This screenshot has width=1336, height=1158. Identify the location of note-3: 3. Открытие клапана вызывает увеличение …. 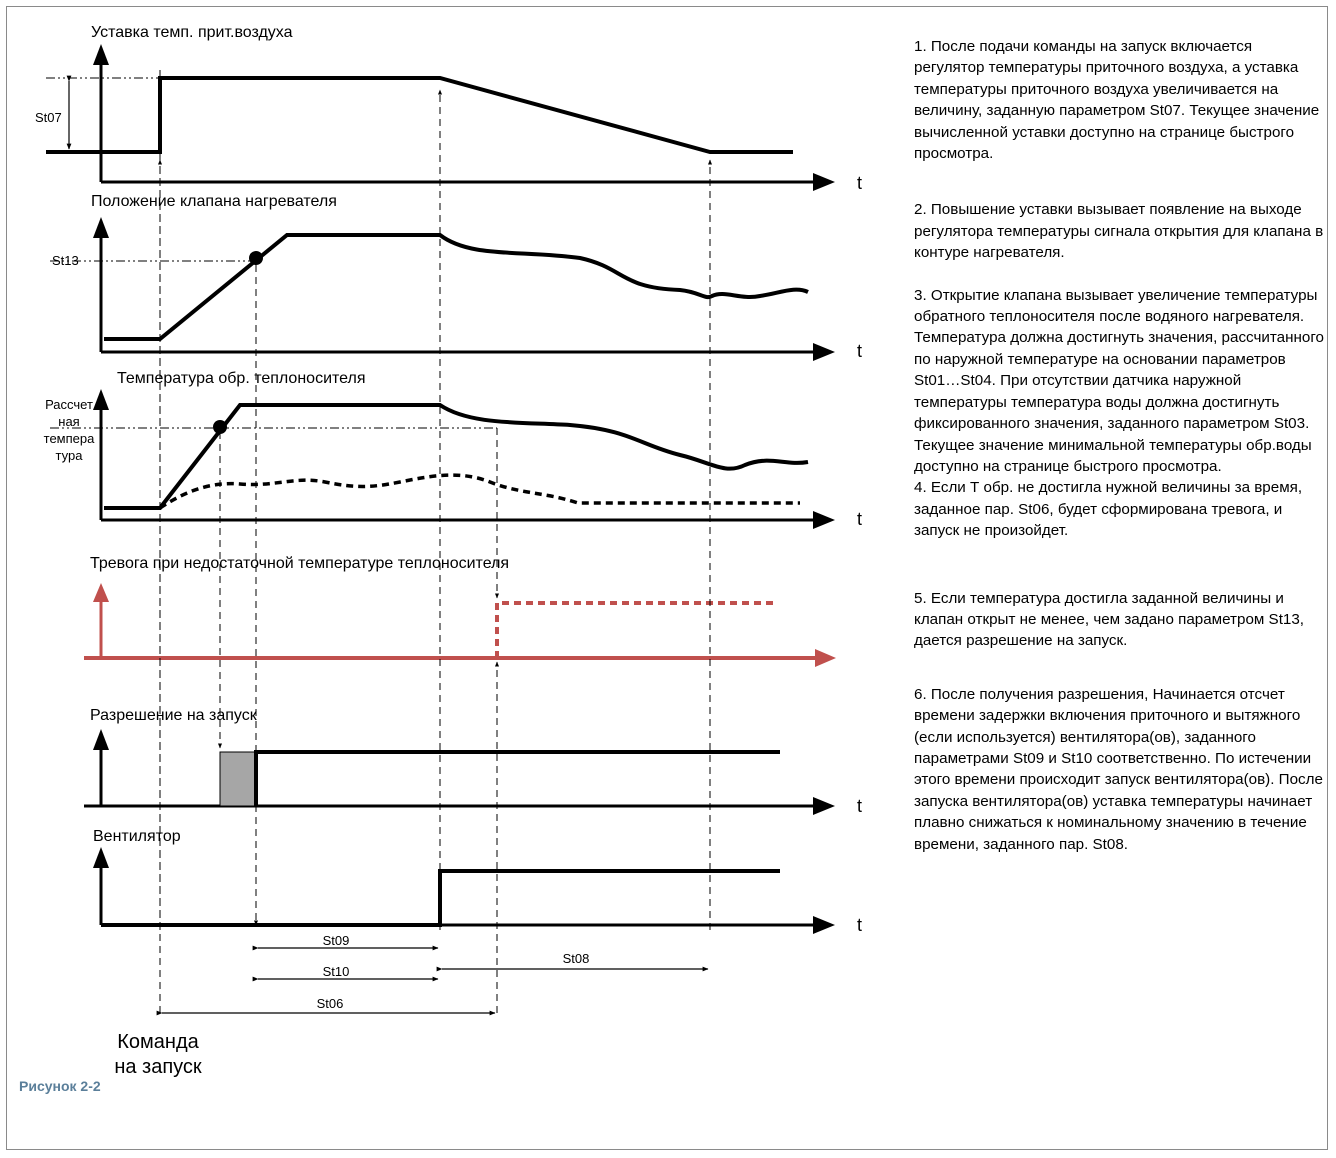
(1119, 380).